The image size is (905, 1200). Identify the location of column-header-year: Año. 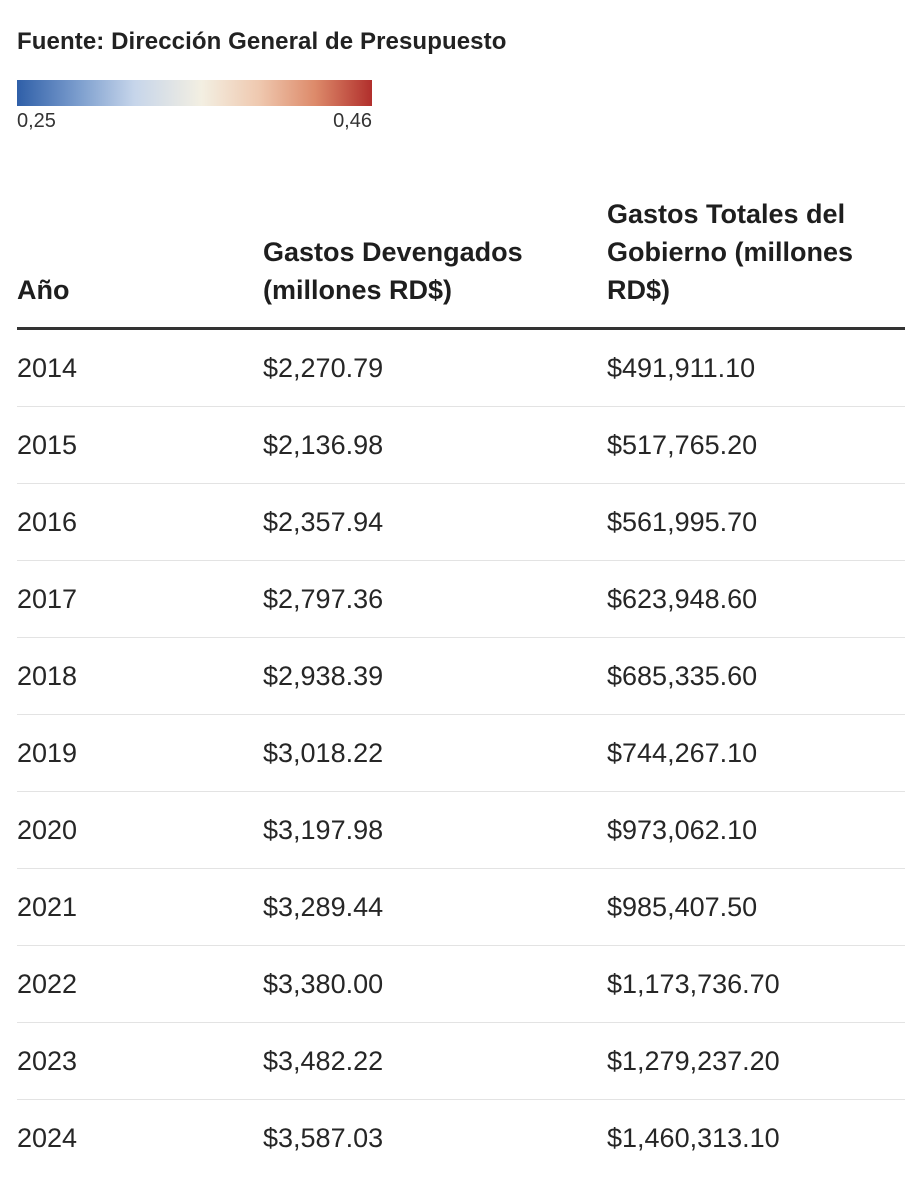
(140, 262).